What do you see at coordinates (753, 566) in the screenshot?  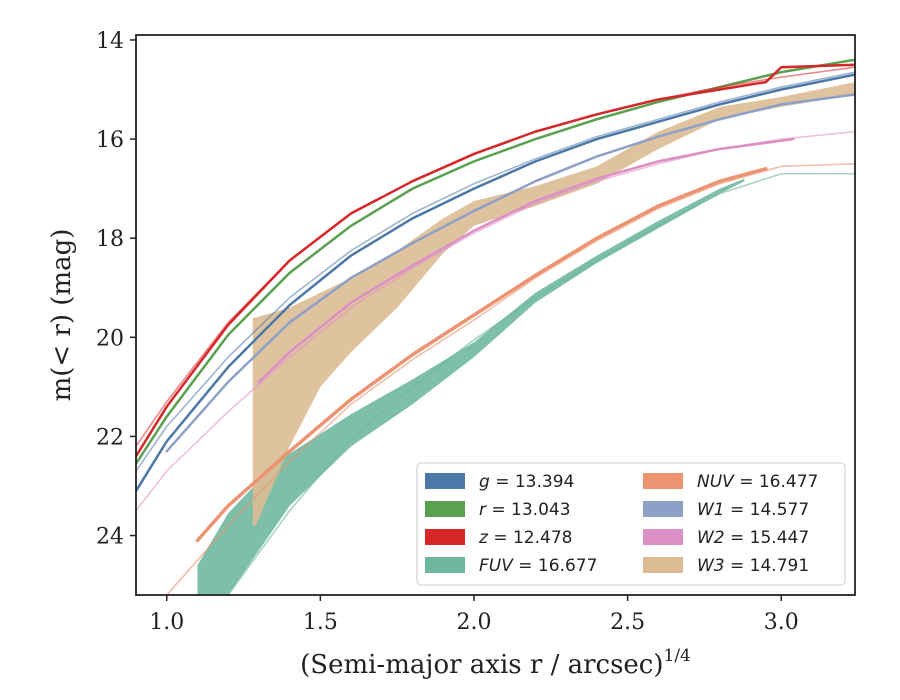 I see `legend-entry-label: W3 = 14.791` at bounding box center [753, 566].